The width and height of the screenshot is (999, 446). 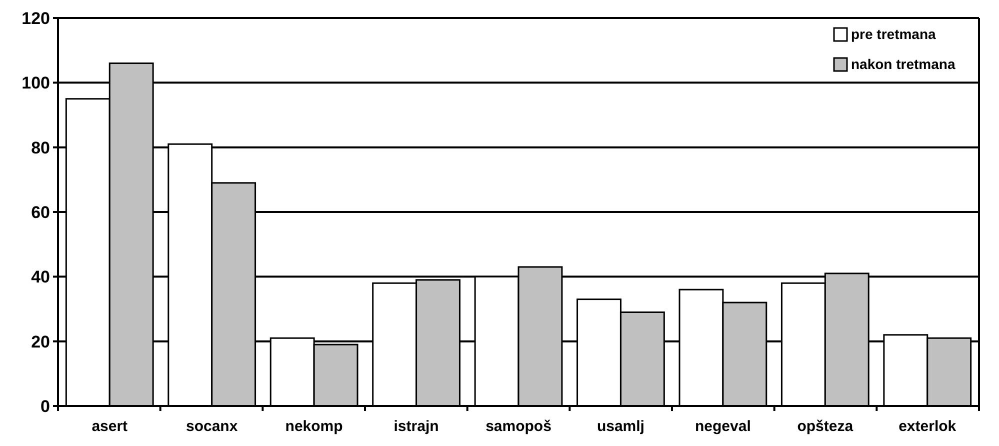 I want to click on x-tick-label: nekomp, so click(x=314, y=426).